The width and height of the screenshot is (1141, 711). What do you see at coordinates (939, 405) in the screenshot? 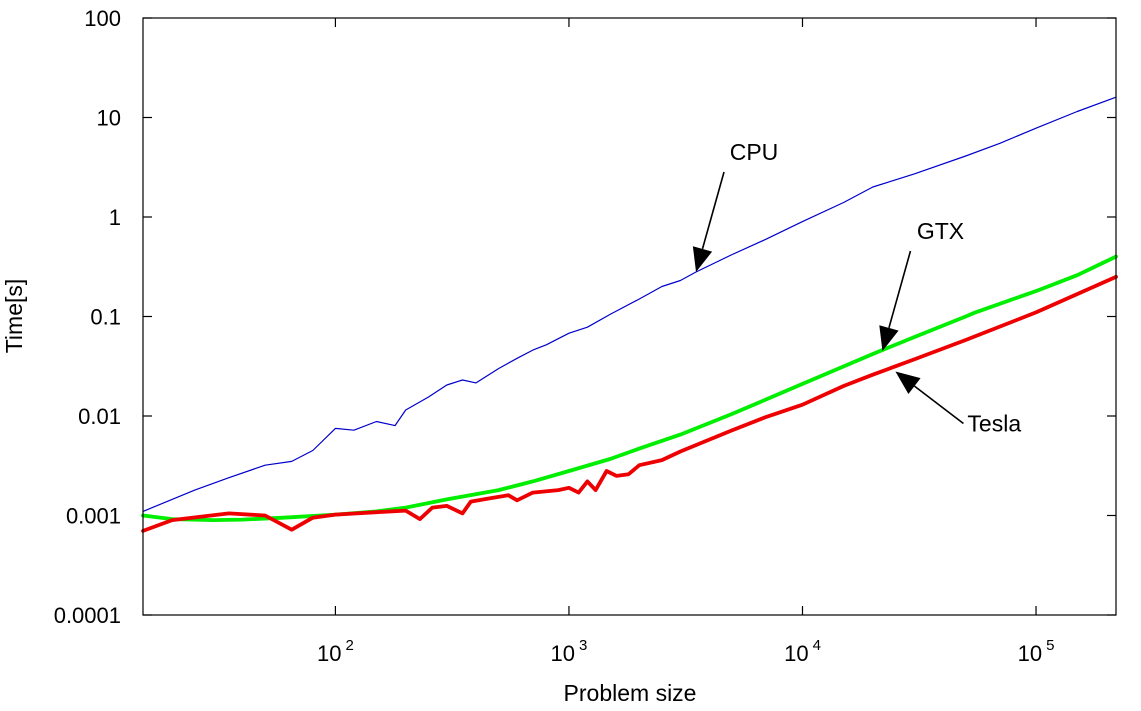
I see `annotation-arrow-tesla` at bounding box center [939, 405].